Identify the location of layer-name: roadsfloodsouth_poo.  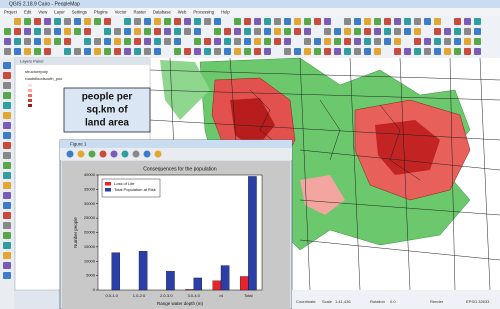
(44, 78).